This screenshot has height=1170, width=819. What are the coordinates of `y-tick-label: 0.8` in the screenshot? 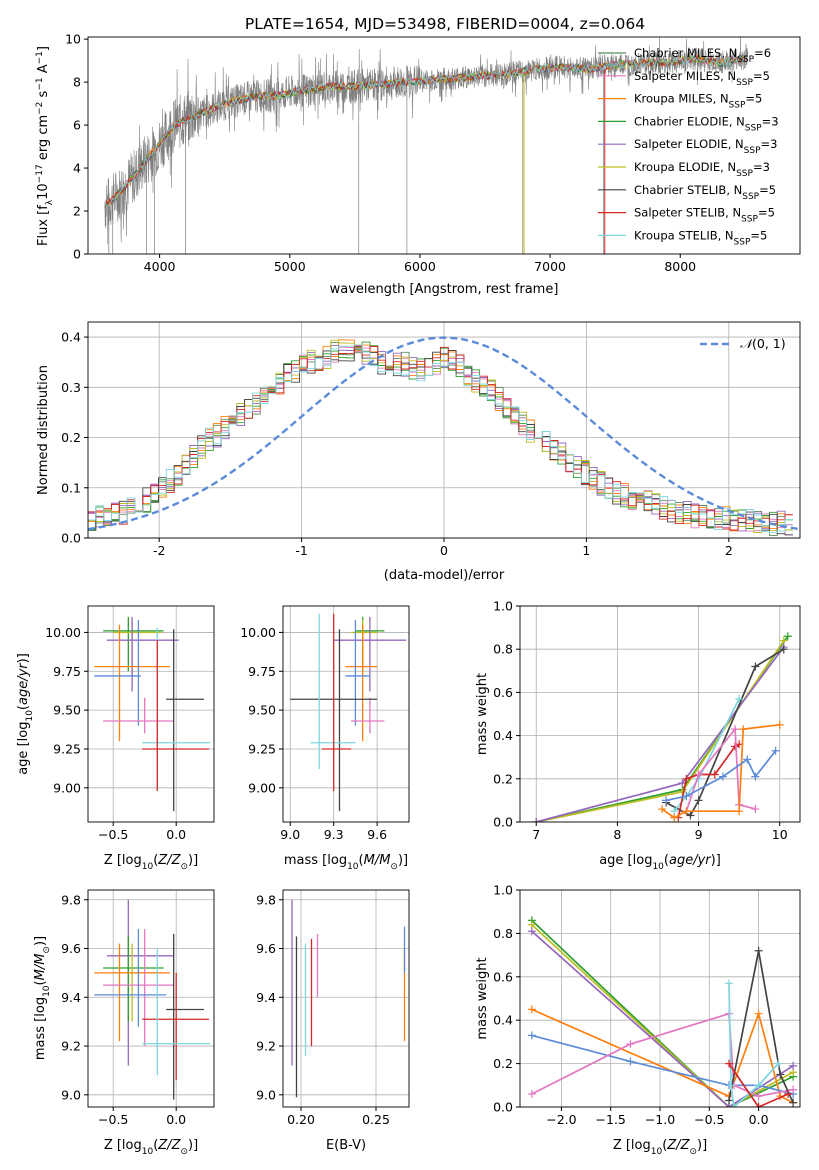 It's located at (503, 933).